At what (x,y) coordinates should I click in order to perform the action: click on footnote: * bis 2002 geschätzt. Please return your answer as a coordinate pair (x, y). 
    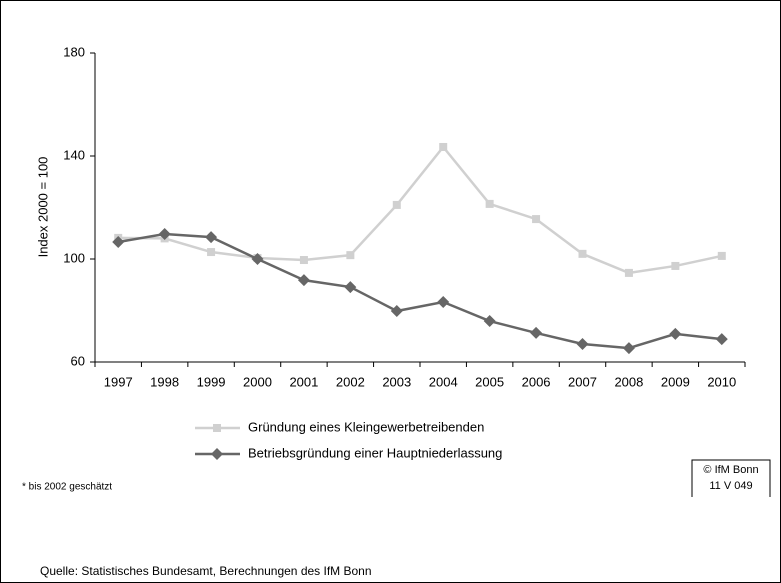
    Looking at the image, I should click on (67, 487).